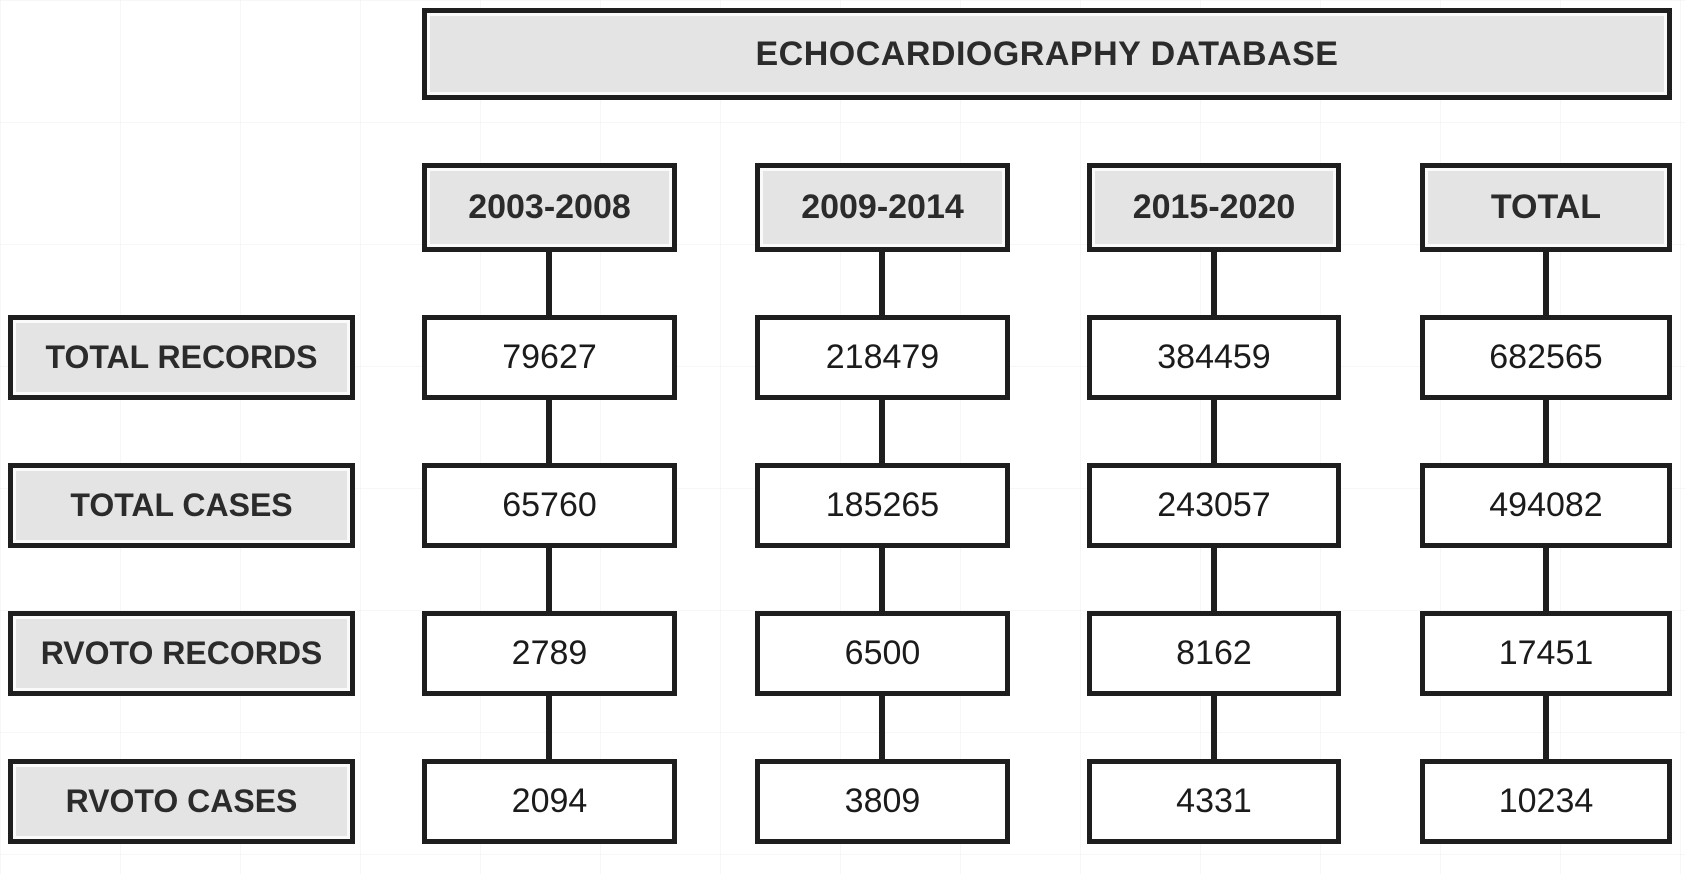 The image size is (1685, 874). I want to click on row-label-total-cases: TOTAL CASES, so click(181, 505).